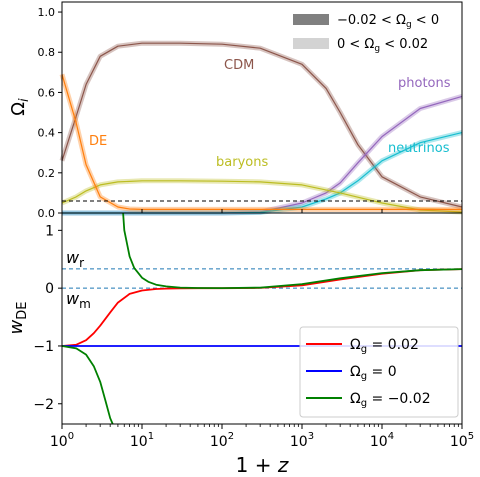 The width and height of the screenshot is (480, 477). What do you see at coordinates (382, 45) in the screenshot?
I see `legend-label-positive: 0 < Ωg < 0.02` at bounding box center [382, 45].